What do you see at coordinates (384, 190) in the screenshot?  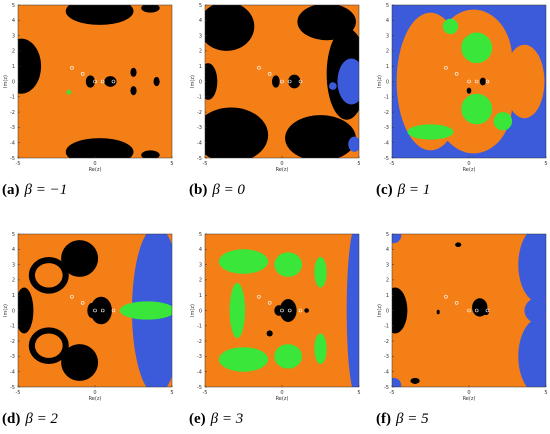 I see `caption-label: (c)` at bounding box center [384, 190].